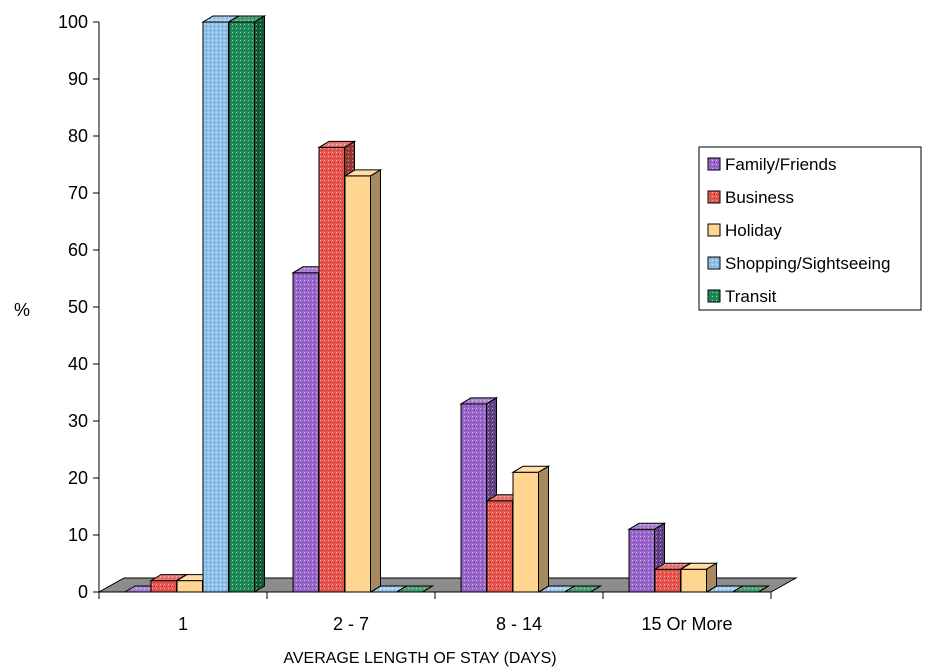  I want to click on x-tick-label: 1, so click(183, 624).